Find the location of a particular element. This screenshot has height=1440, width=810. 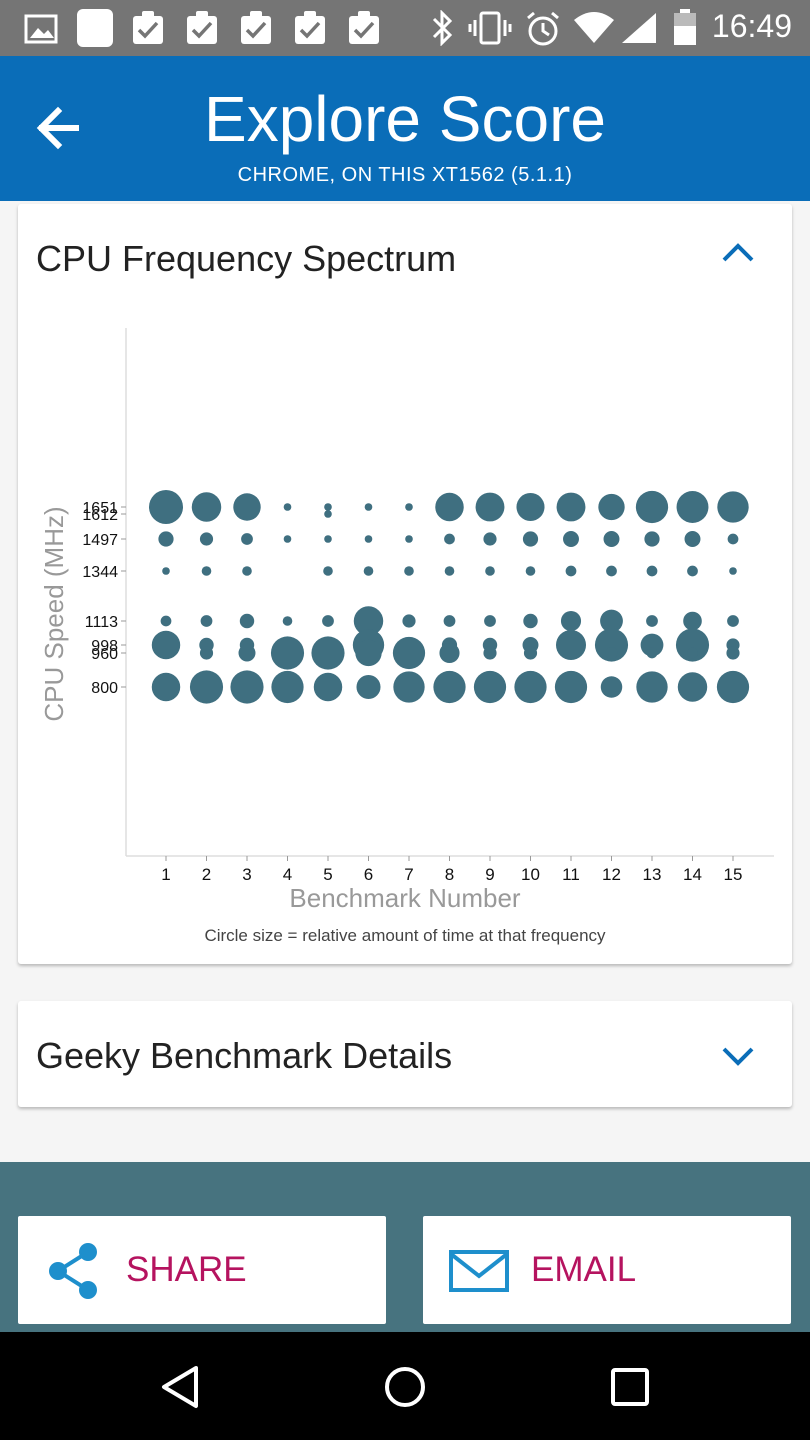

share-button: SHARE is located at coordinates (202, 1270).